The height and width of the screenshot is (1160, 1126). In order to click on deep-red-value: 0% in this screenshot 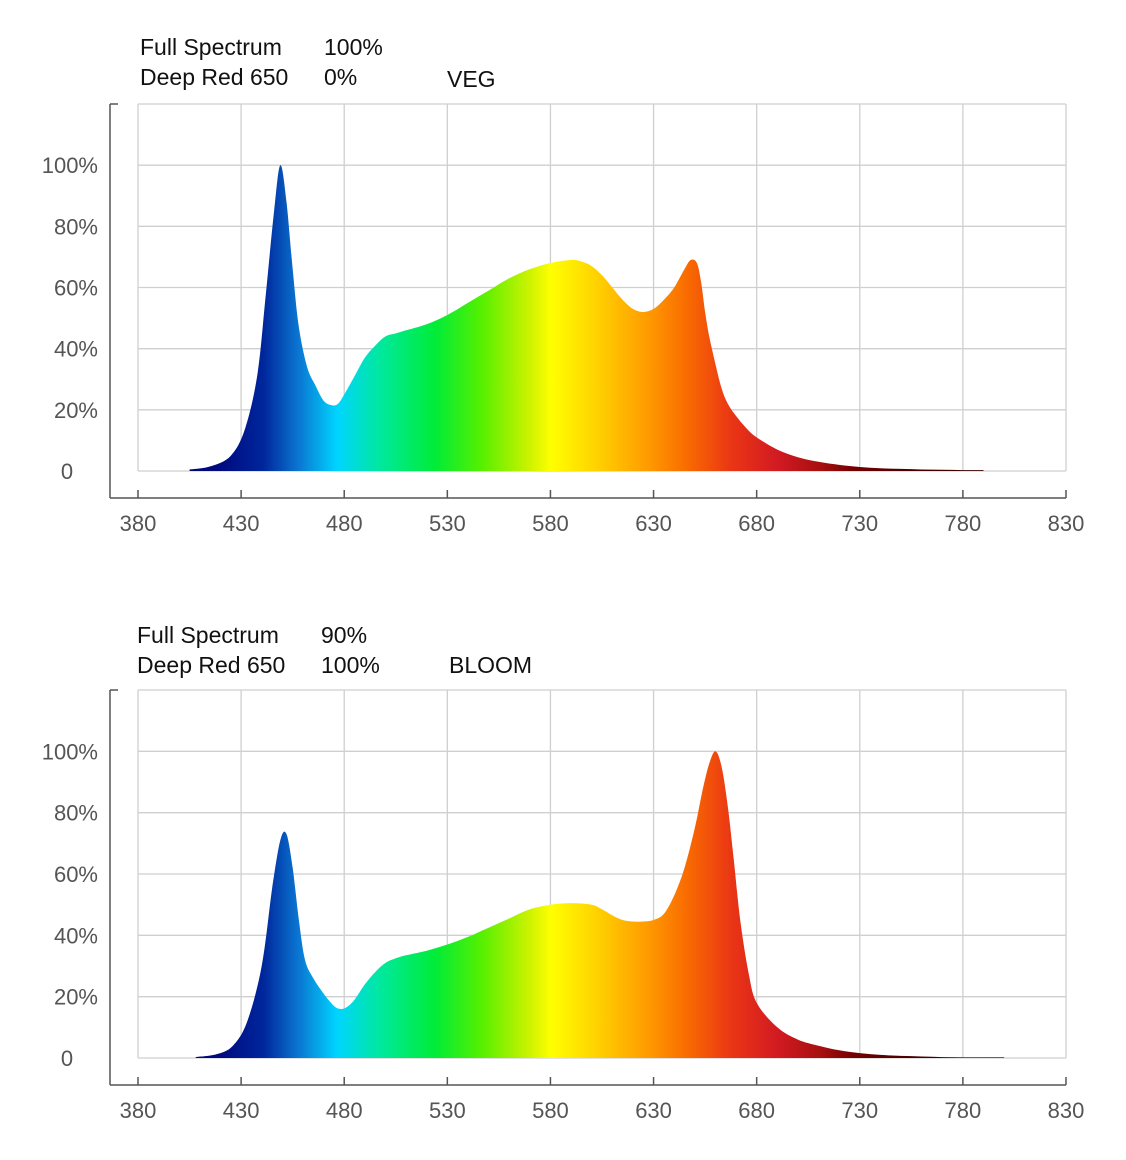, I will do `click(340, 77)`.